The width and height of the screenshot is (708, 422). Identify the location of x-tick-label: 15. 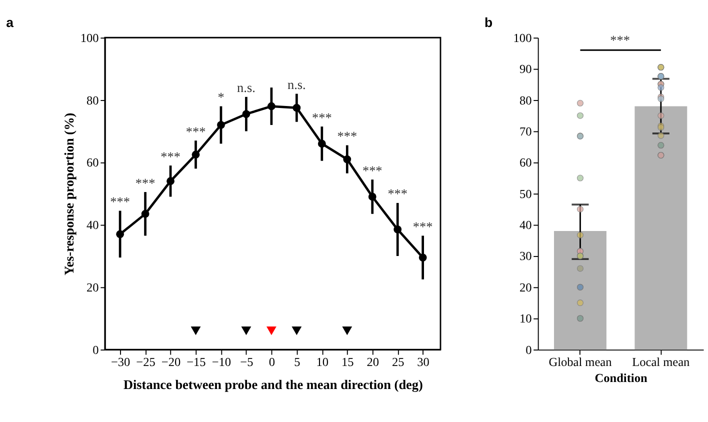
(347, 362).